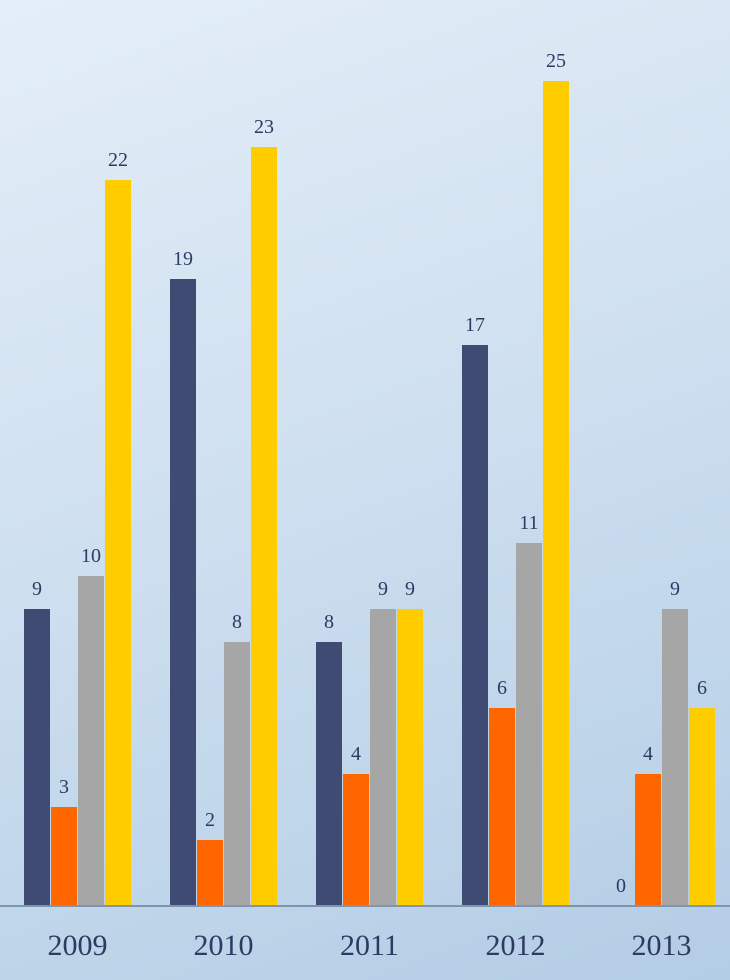  What do you see at coordinates (529, 724) in the screenshot?
I see `bar-2012-s3` at bounding box center [529, 724].